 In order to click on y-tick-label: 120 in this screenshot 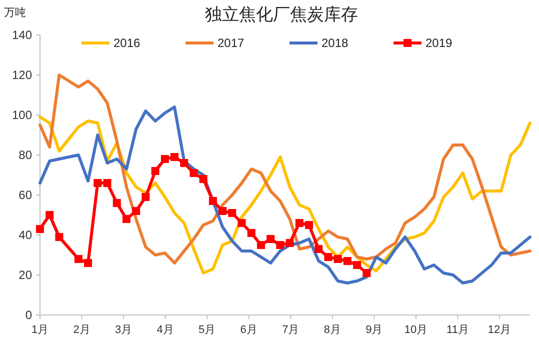, I will do `click(22, 75)`.